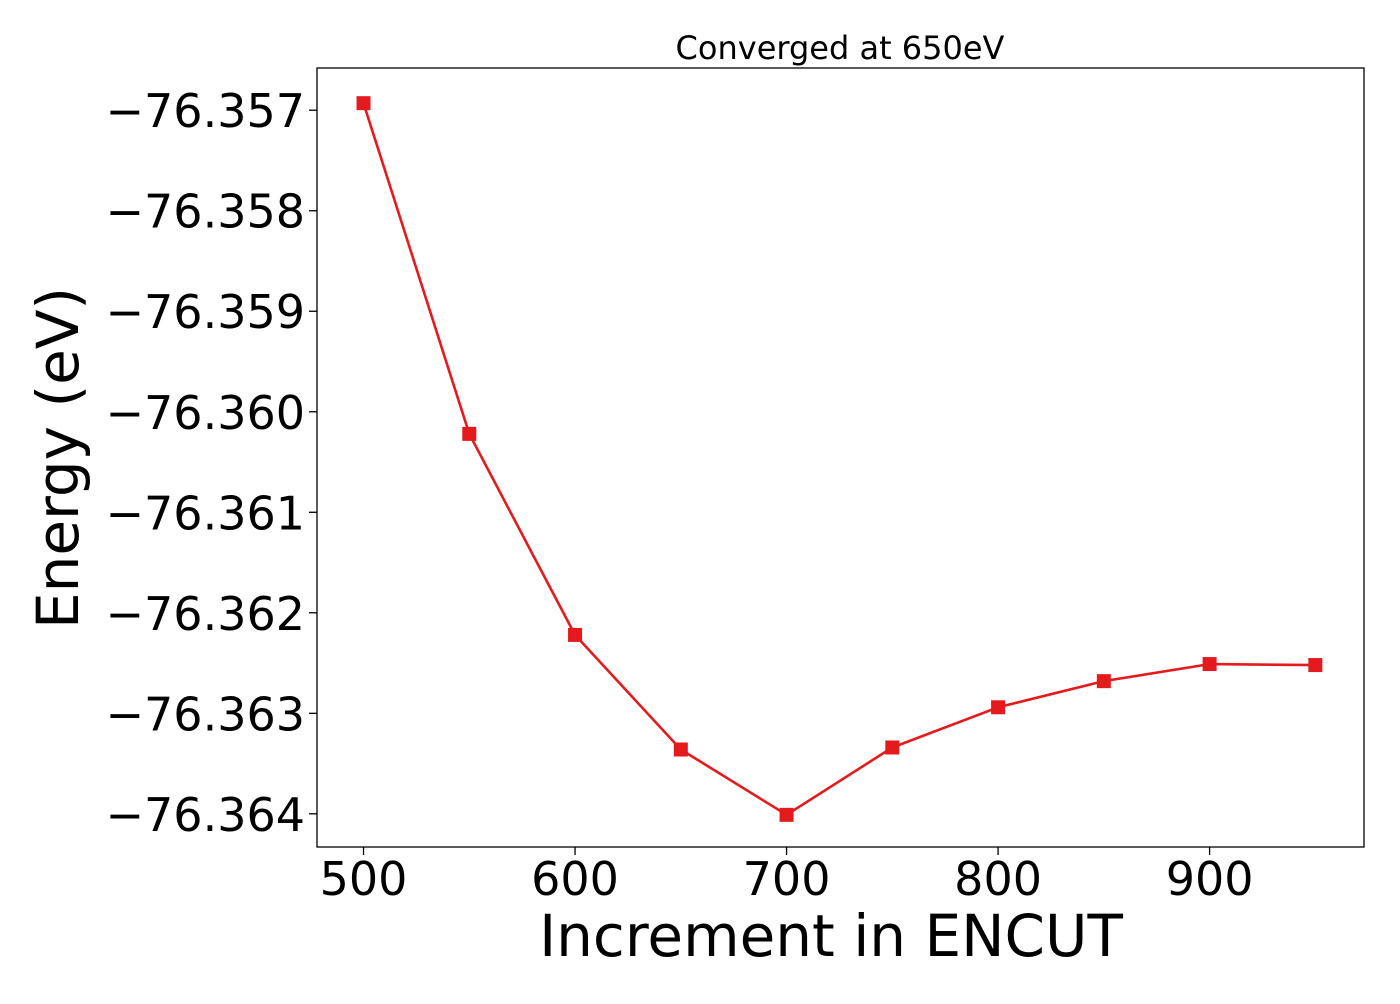  What do you see at coordinates (206, 714) in the screenshot?
I see `y-tick-label: −76.363` at bounding box center [206, 714].